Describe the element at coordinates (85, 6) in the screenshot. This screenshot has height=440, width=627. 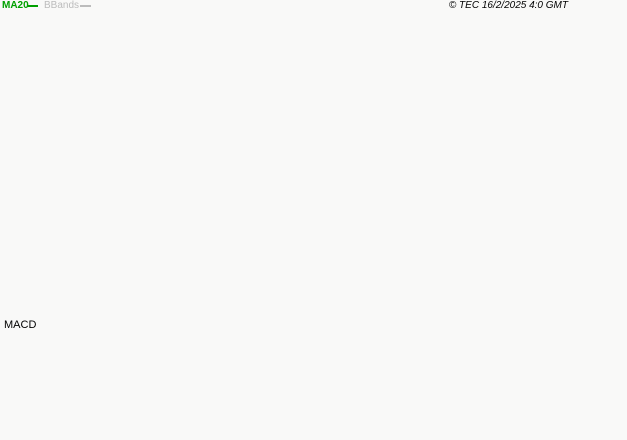
I see `bbands-legend-swatch` at that location.